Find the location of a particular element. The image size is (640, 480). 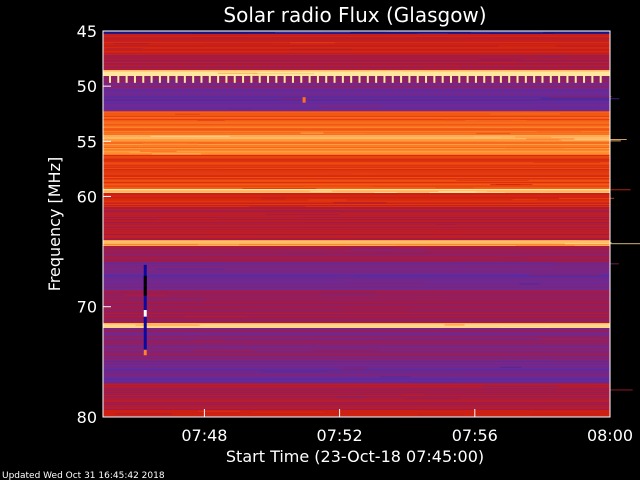

y-axis: 45 50 55 60 70 80 is located at coordinates (94, 224).